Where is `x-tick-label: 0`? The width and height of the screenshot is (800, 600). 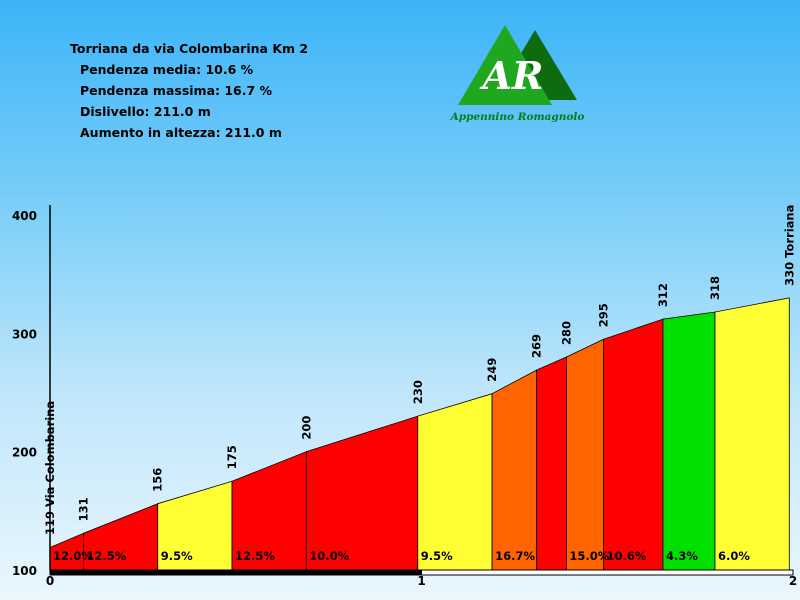
x-tick-label: 0 is located at coordinates (50, 581).